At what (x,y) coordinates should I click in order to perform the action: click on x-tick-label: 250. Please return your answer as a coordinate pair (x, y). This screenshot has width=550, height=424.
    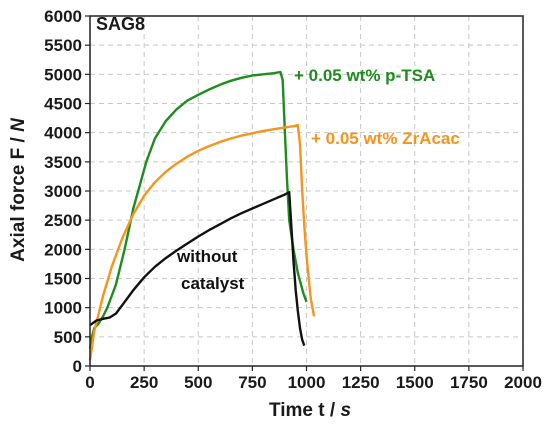
    Looking at the image, I should click on (144, 382).